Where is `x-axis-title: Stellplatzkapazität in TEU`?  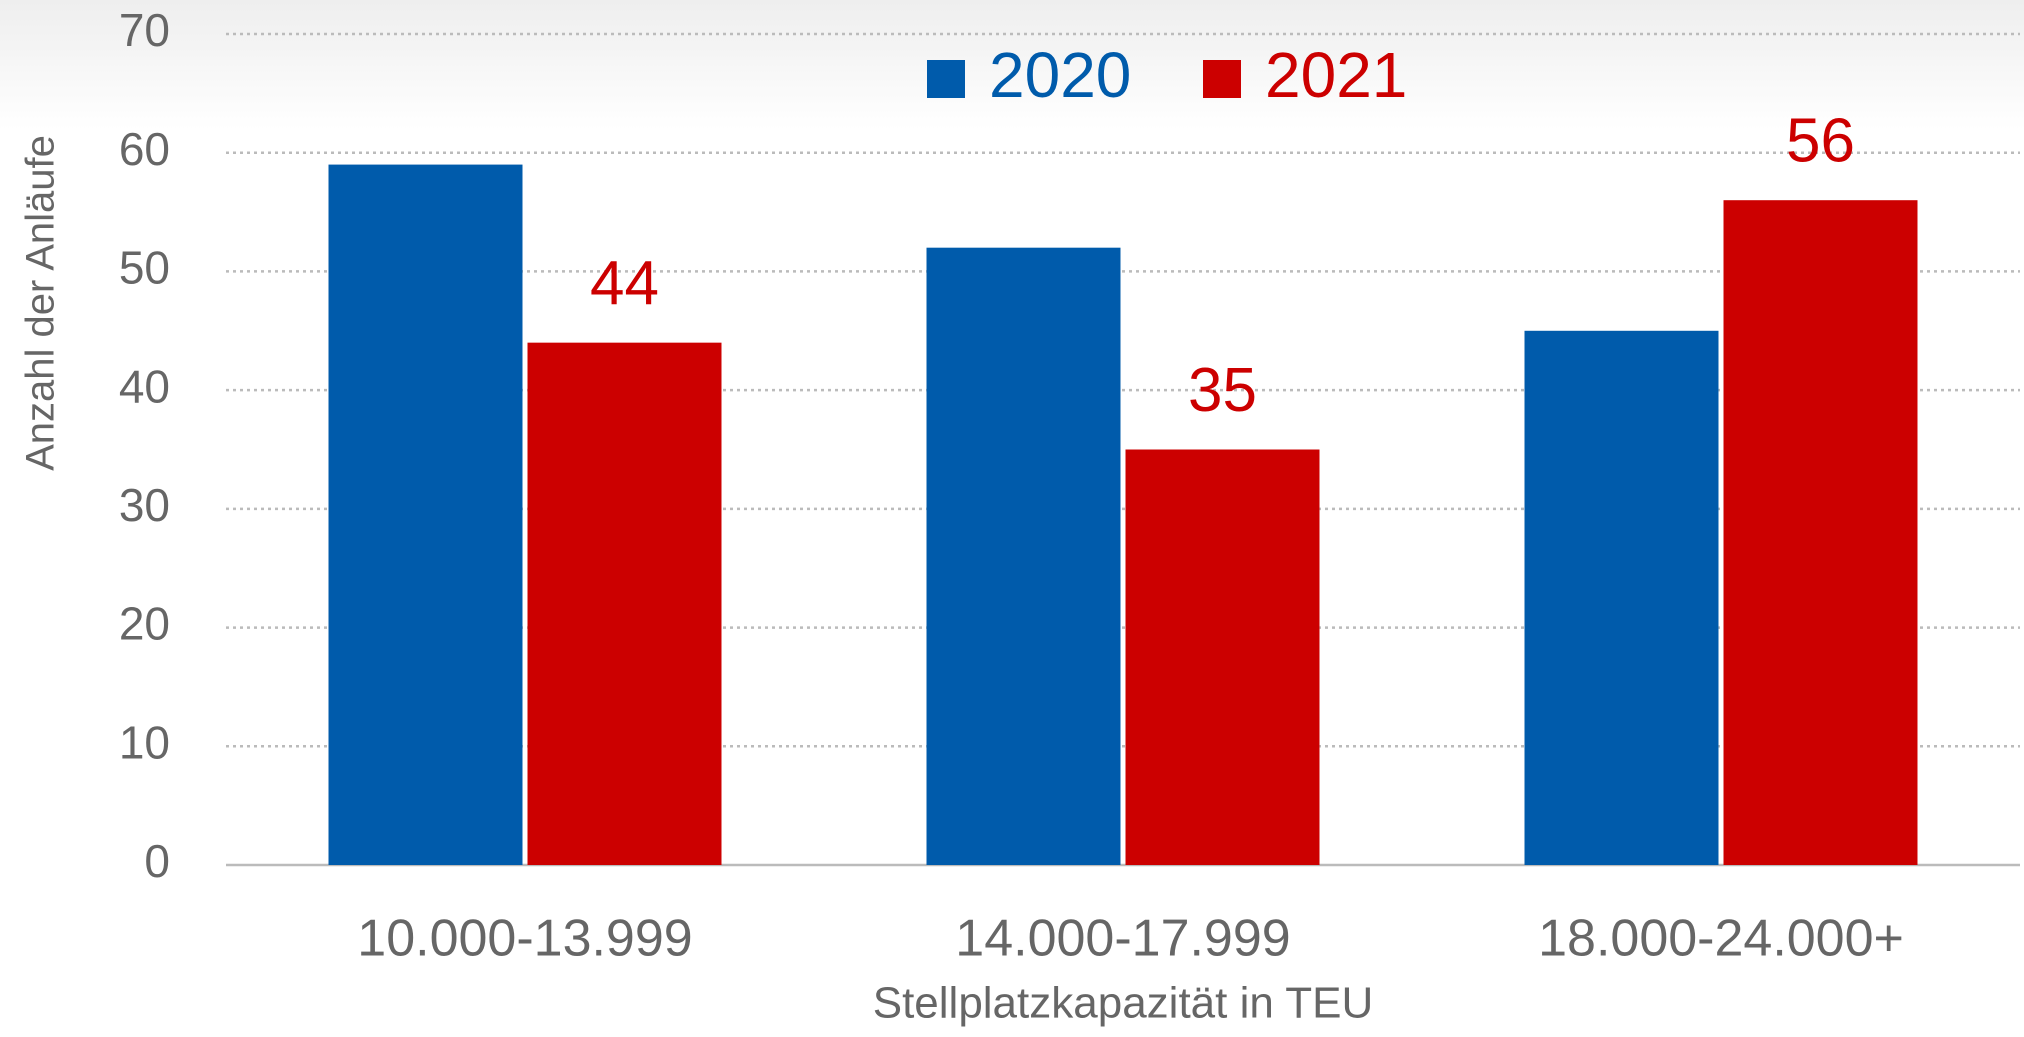
x-axis-title: Stellplatzkapazität in TEU is located at coordinates (1123, 1003).